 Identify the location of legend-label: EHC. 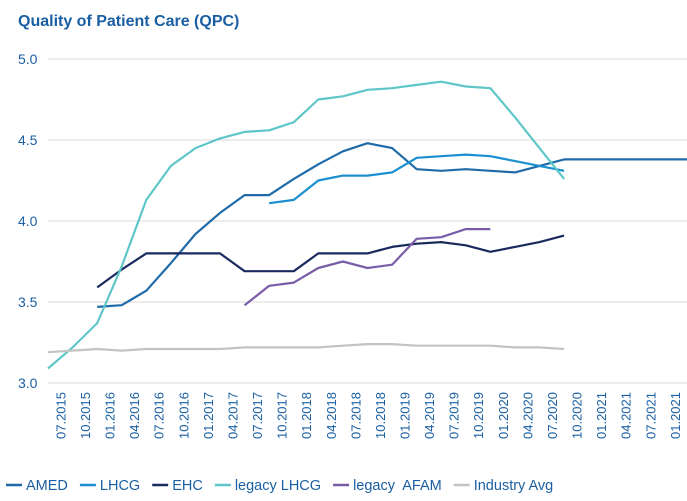
(187, 486).